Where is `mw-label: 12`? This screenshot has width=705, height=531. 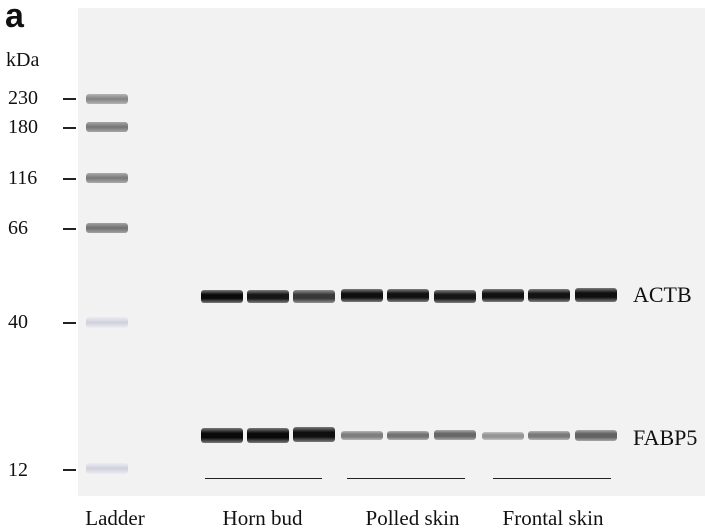
mw-label: 12 is located at coordinates (18, 470).